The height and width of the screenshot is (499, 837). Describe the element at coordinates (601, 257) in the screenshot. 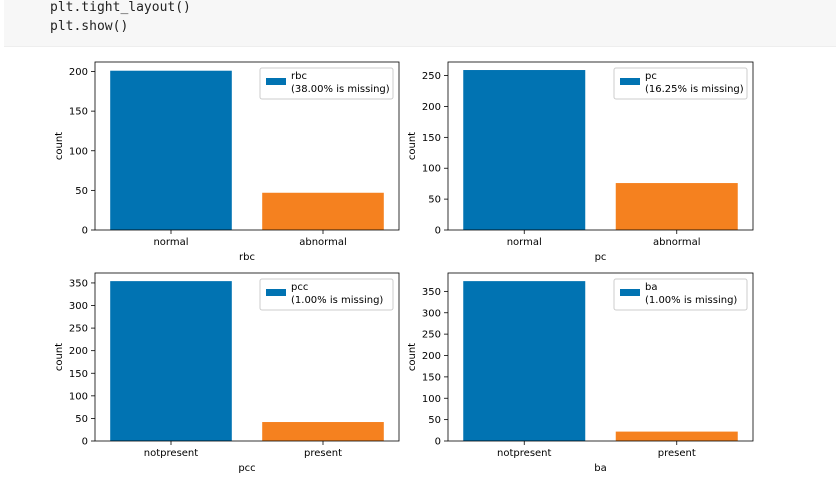

I see `x-axis-label: pc` at that location.